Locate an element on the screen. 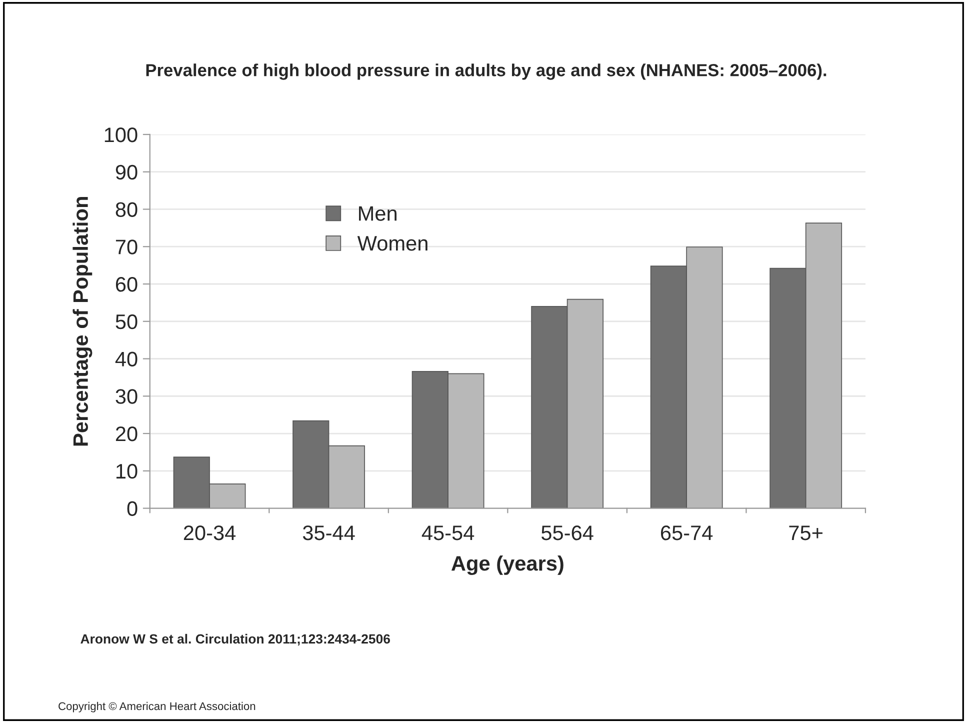 This screenshot has height=723, width=967. text: Copyright © American Heart Association is located at coordinates (157, 707).